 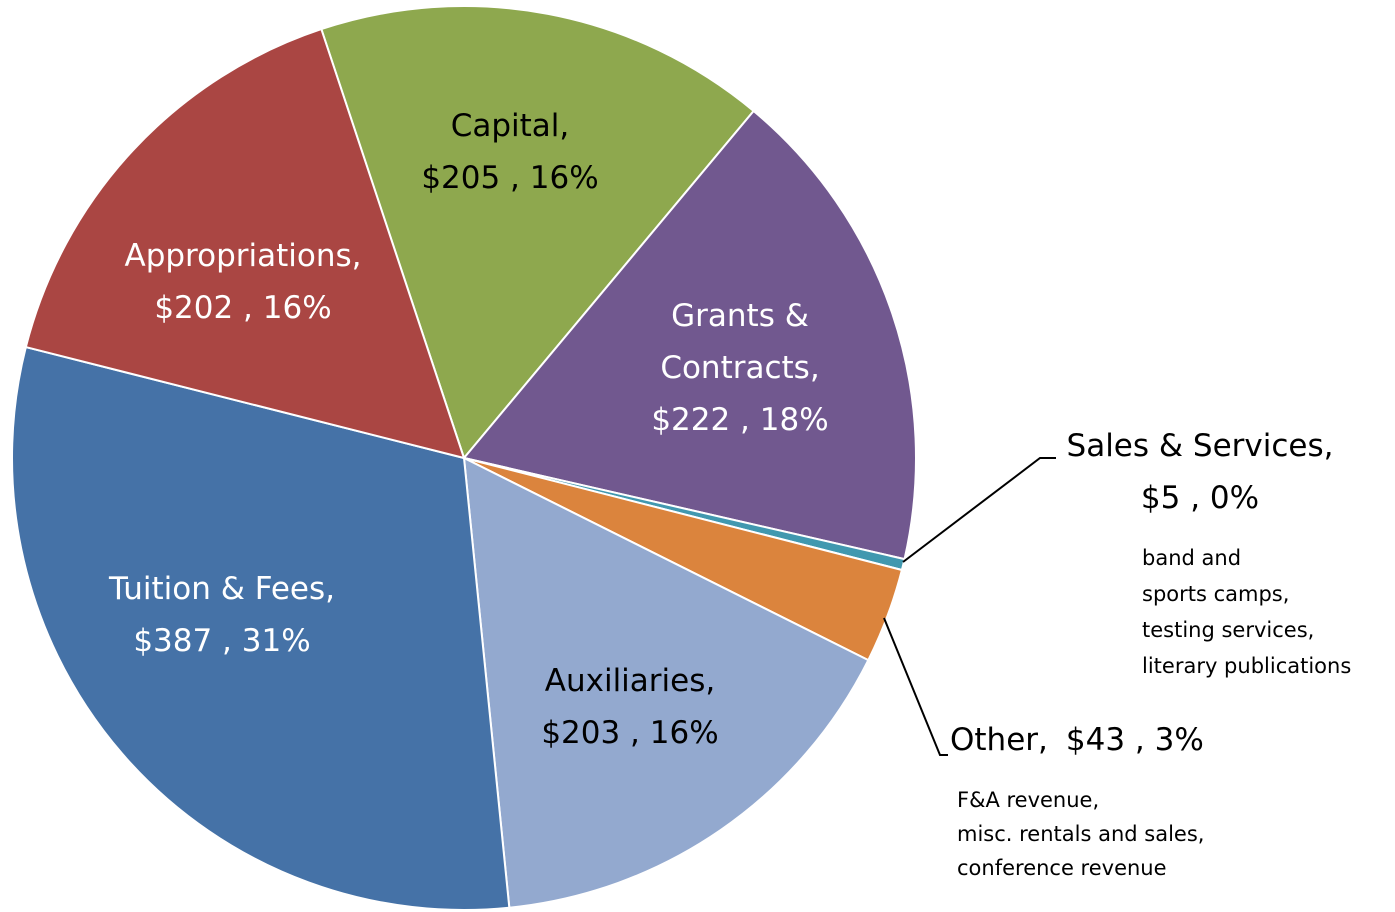 I want to click on annotation-line: conference revenue, so click(x=1062, y=868).